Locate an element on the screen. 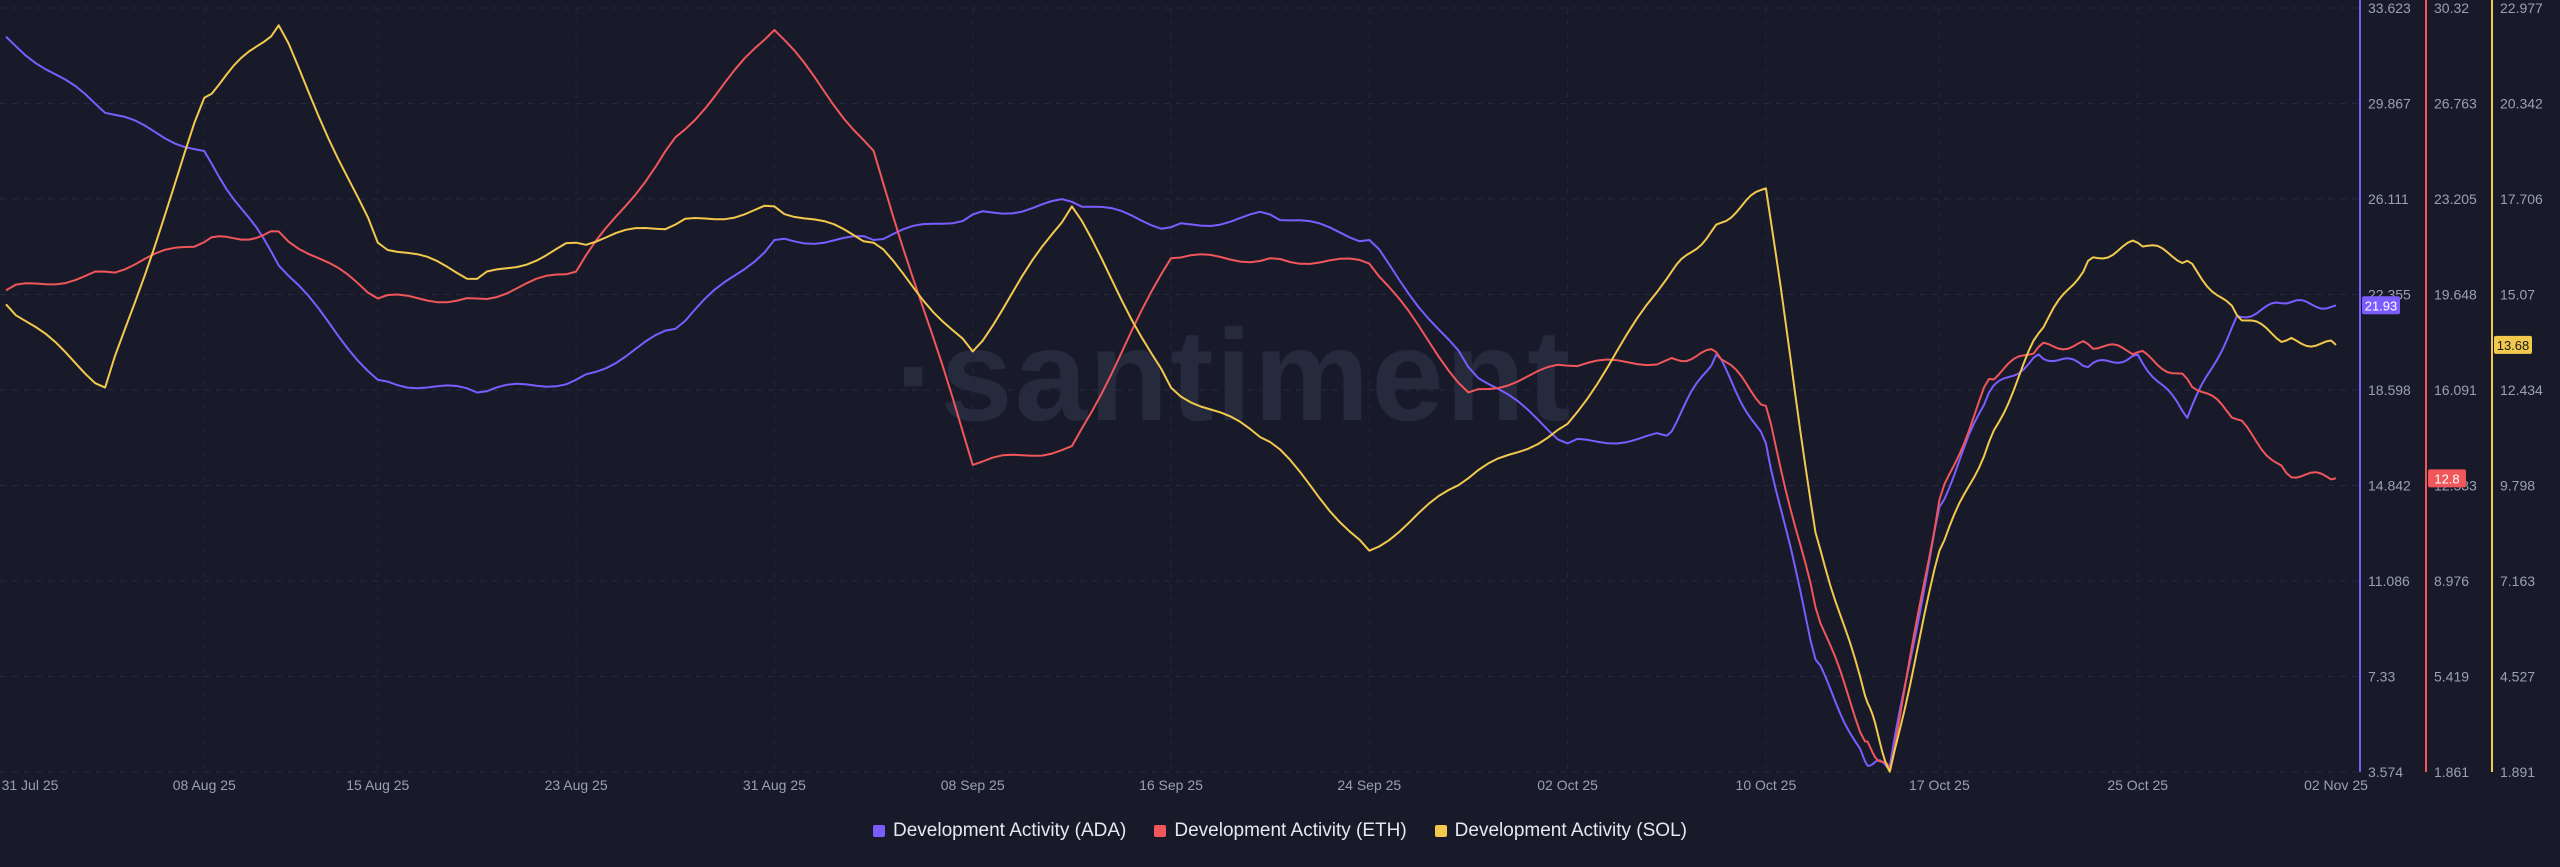 This screenshot has height=867, width=2560. y-tick-label-ada: 14.842 is located at coordinates (2389, 486).